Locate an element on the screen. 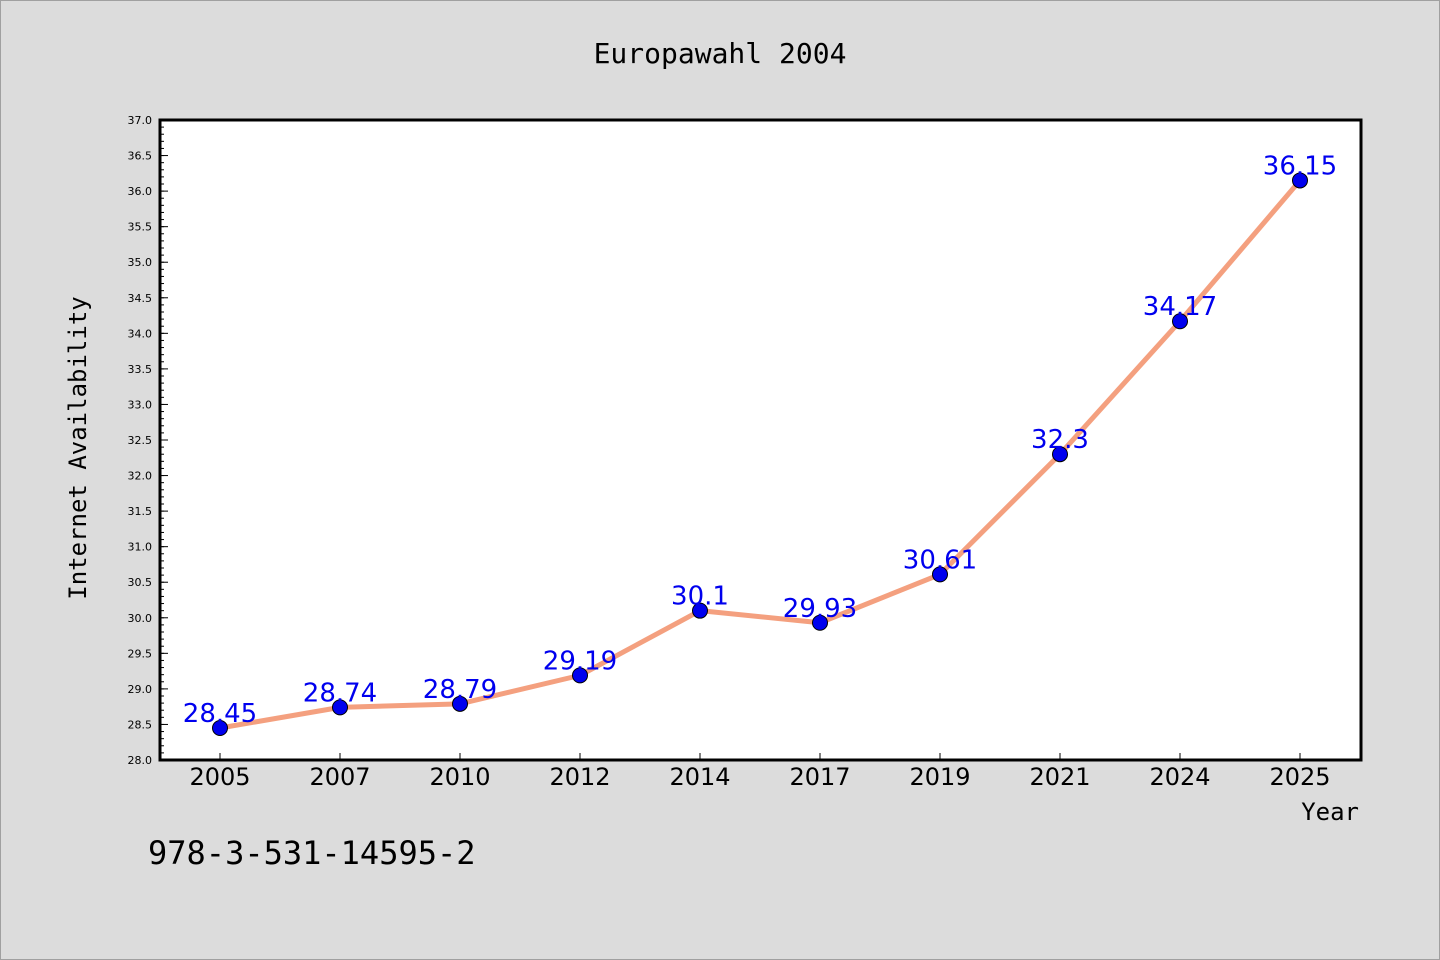  y-tick-label: 33.5 is located at coordinates (140, 369).